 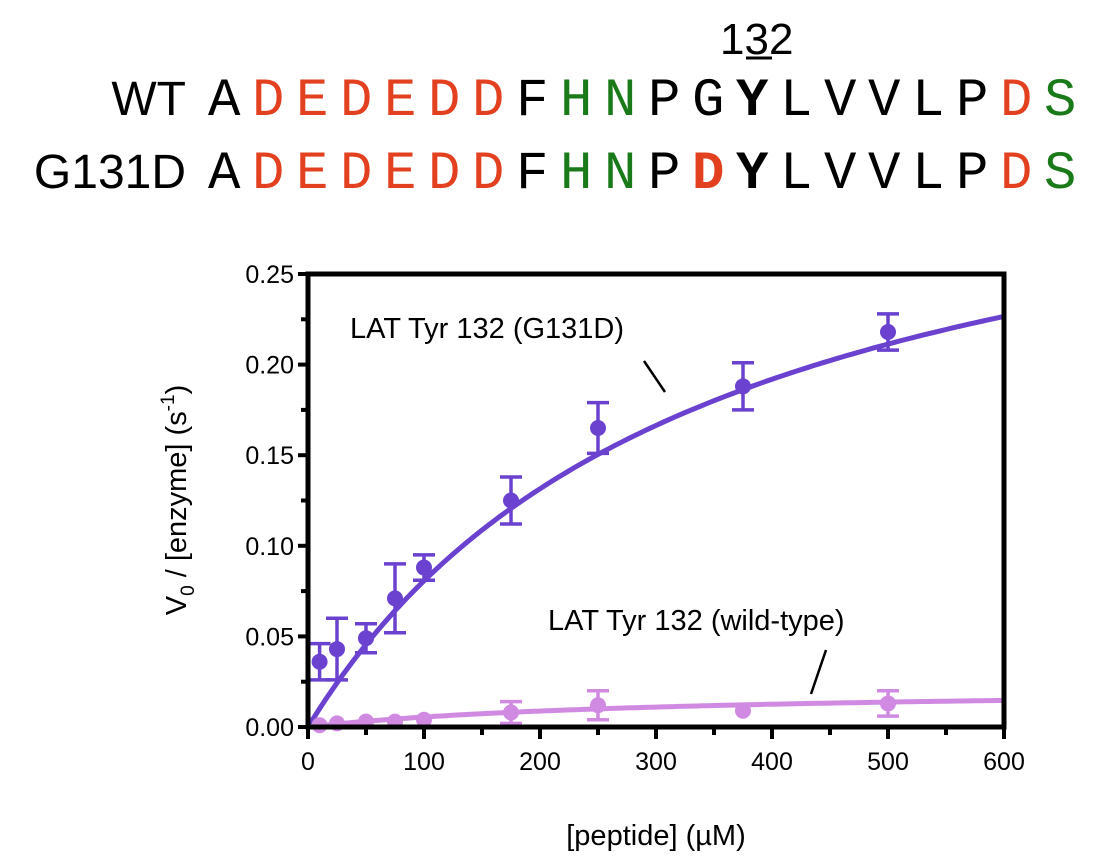 I want to click on y-tick-label: 0.10, so click(x=269, y=547).